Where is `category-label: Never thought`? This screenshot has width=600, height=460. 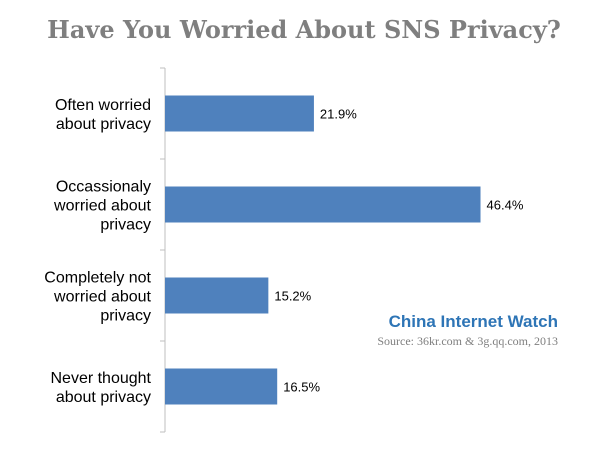
category-label: Never thought is located at coordinates (100, 378).